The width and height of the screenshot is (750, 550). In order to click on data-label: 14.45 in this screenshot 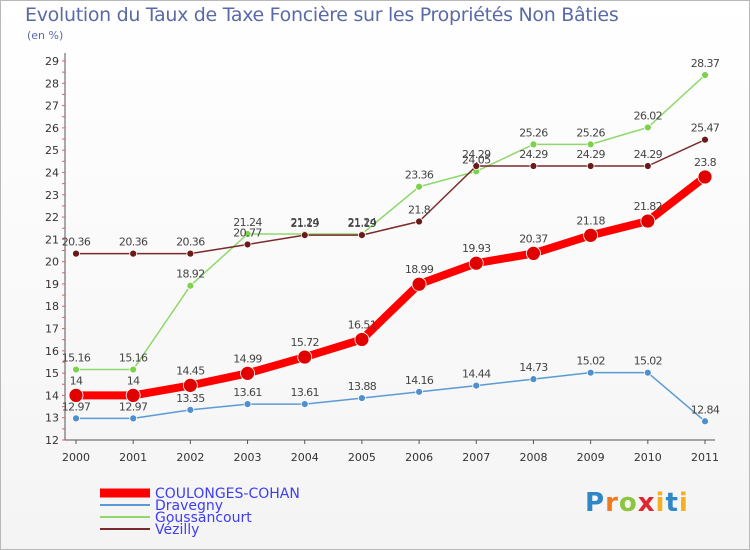, I will do `click(190, 370)`.